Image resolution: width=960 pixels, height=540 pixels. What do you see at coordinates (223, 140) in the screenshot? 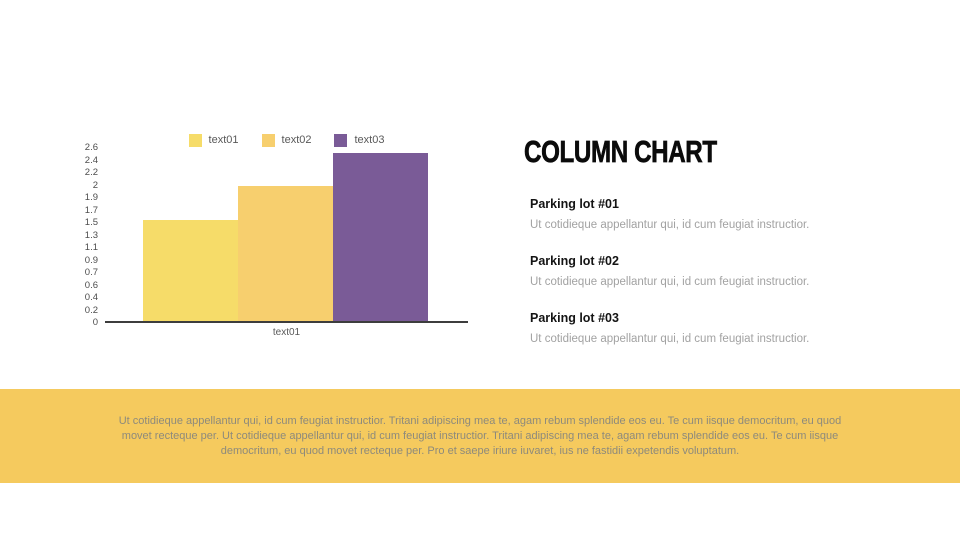
I see `legend-label: text01` at bounding box center [223, 140].